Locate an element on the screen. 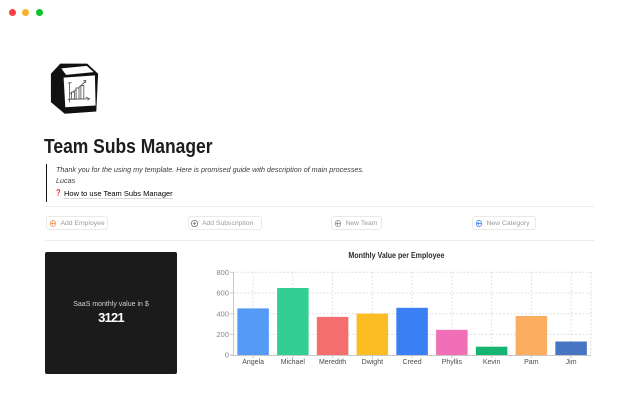 Image resolution: width=640 pixels, height=400 pixels. svg-text: Phyllis is located at coordinates (452, 362).